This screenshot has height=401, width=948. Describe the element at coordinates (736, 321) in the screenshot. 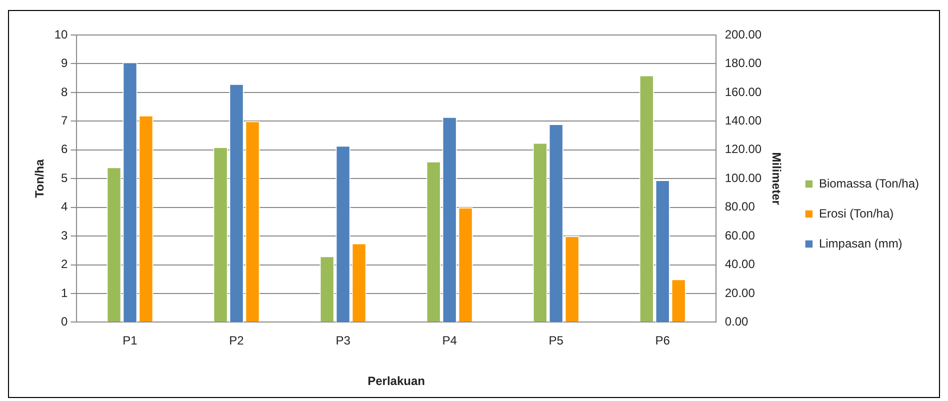

I see `y2-tick-label: 0.00` at that location.